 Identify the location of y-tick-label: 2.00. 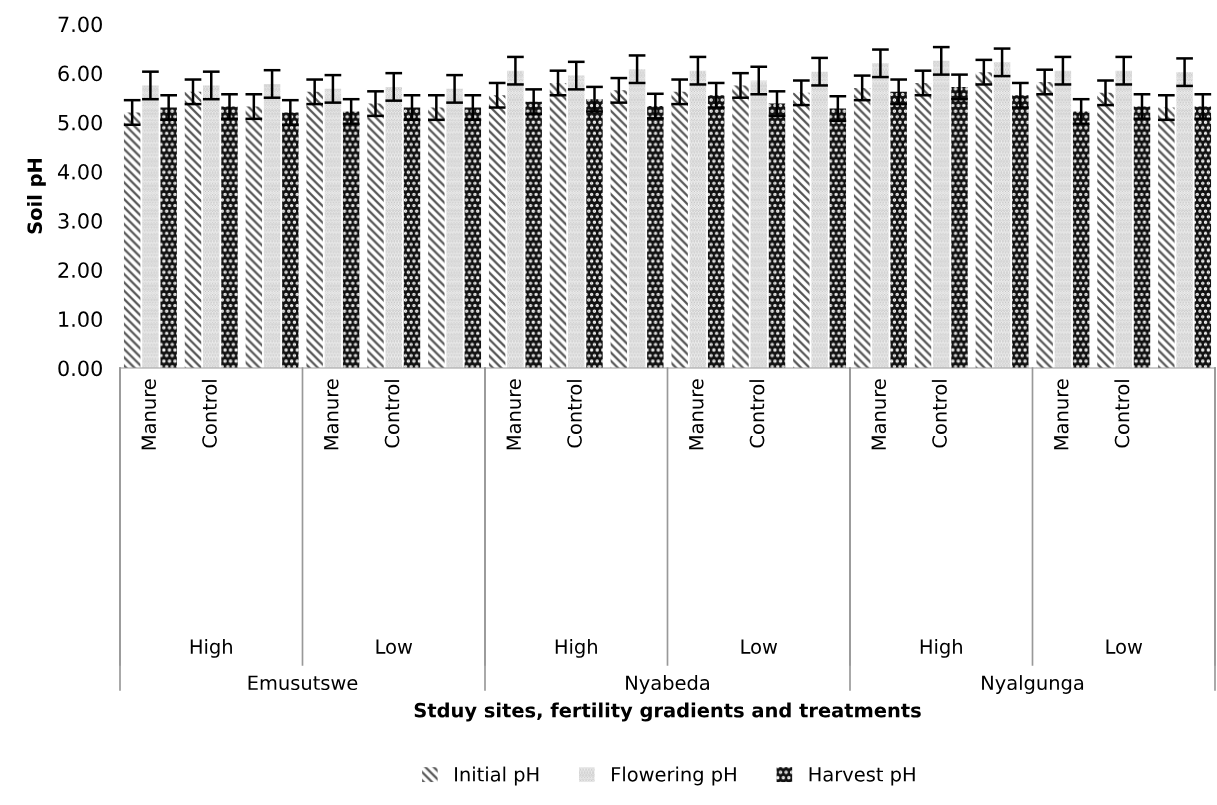
(80, 270).